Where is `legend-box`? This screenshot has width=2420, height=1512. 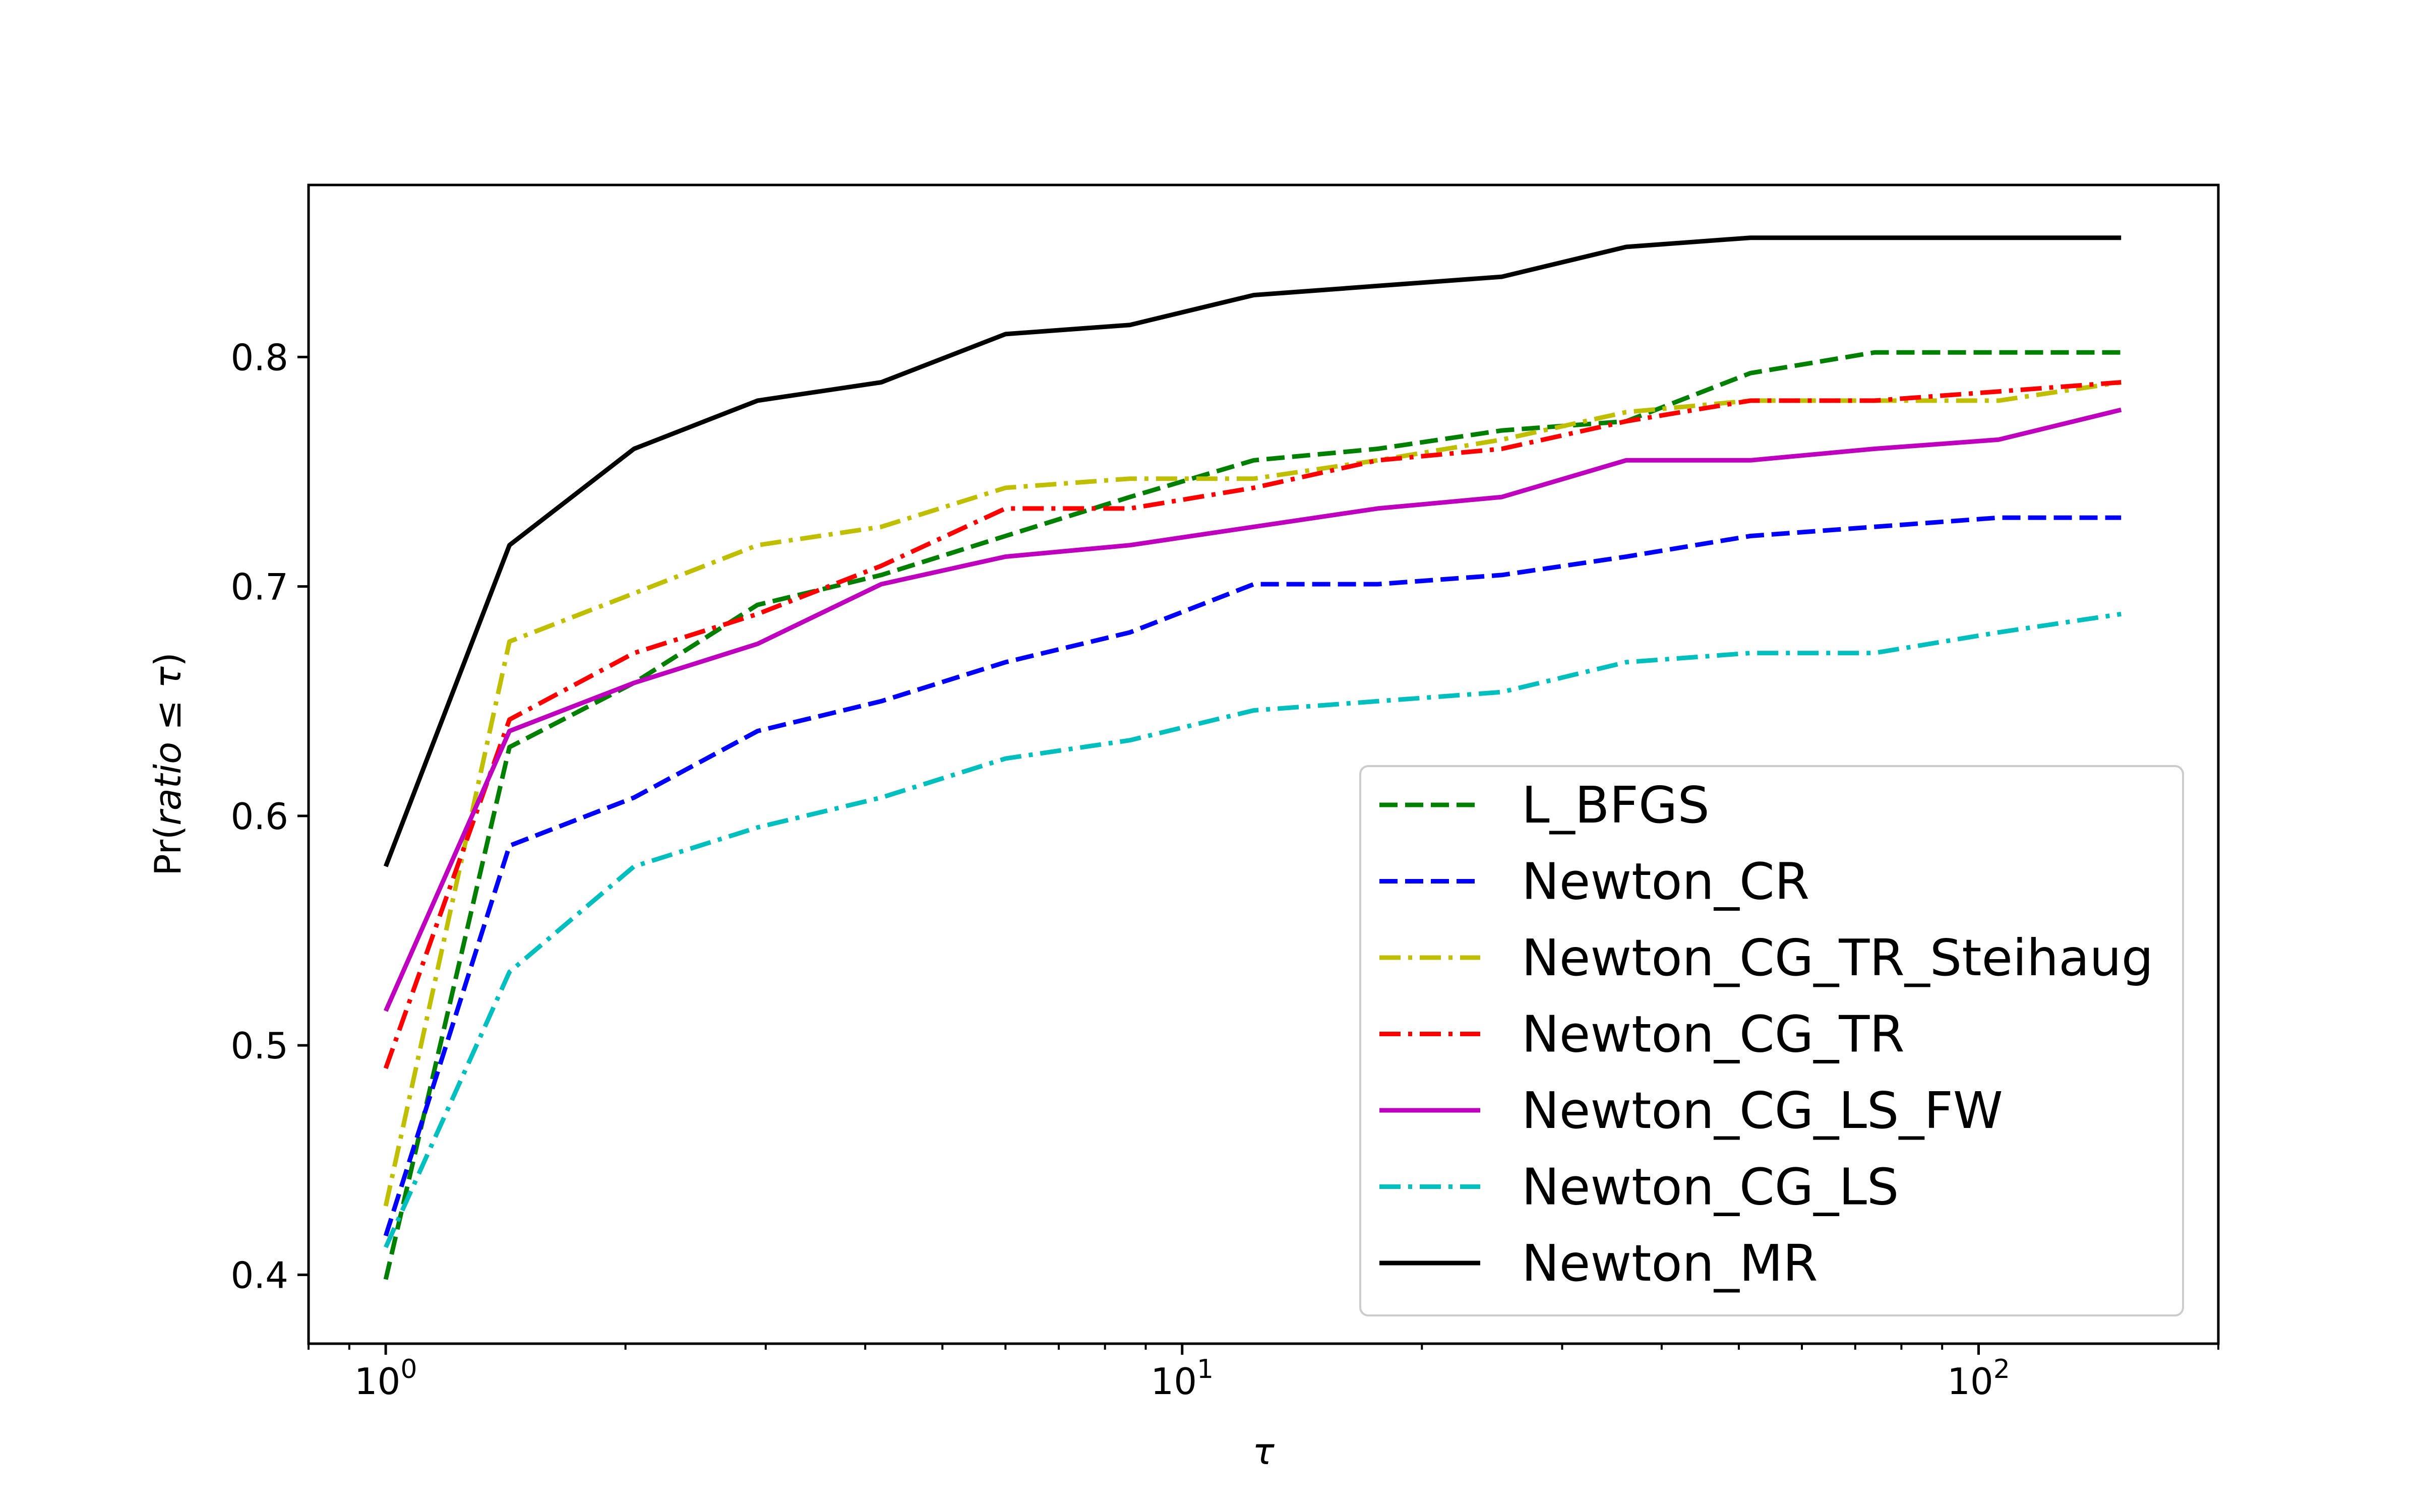 legend-box is located at coordinates (1771, 1041).